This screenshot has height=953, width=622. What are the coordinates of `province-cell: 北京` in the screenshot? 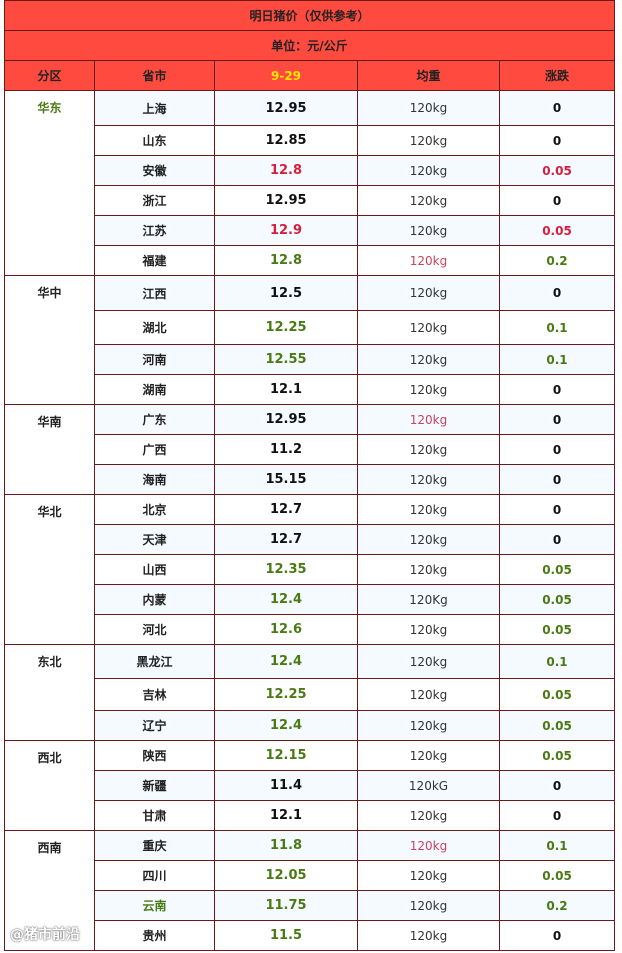 It's located at (154, 509).